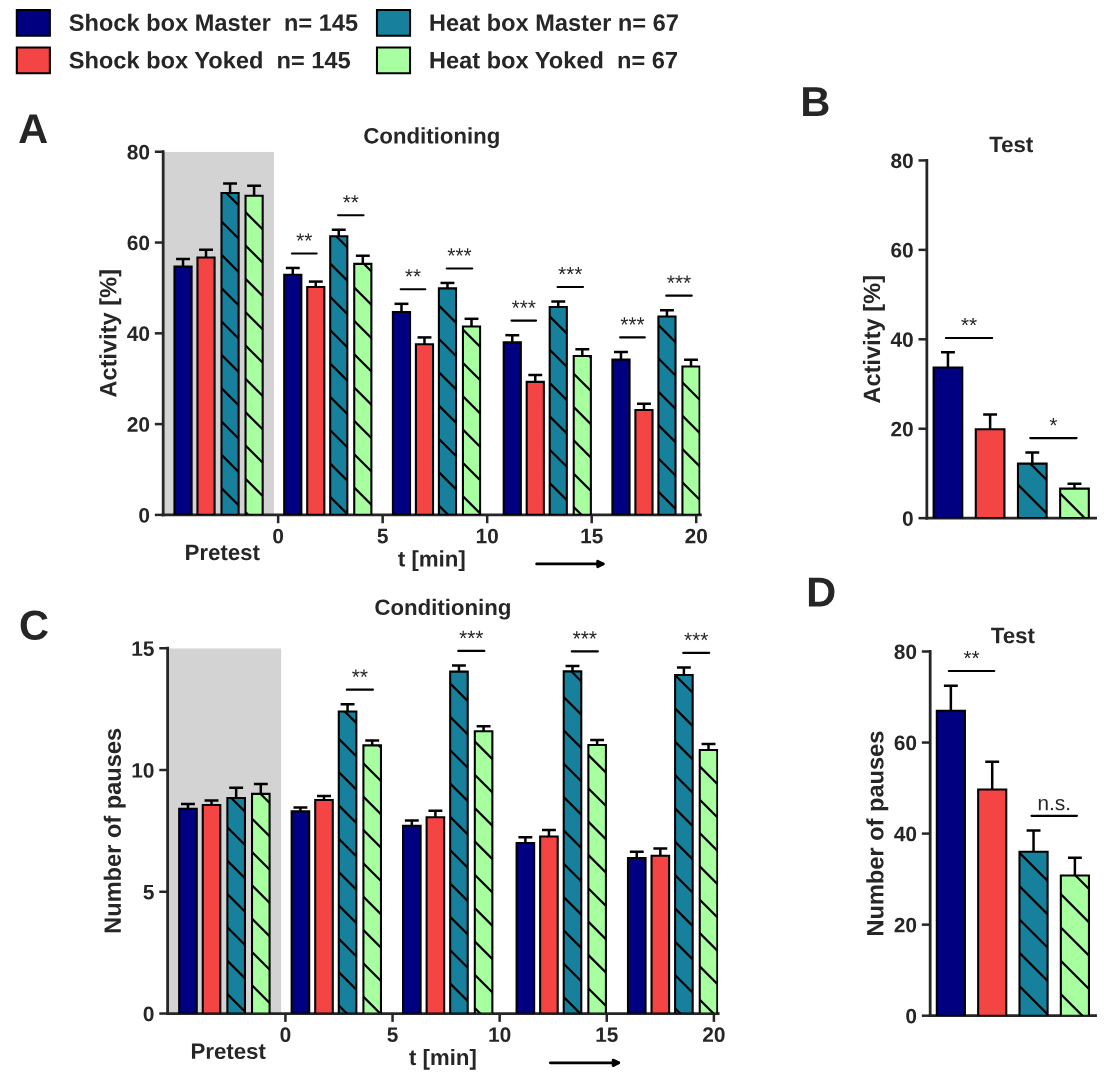 The image size is (1110, 1084). Describe the element at coordinates (554, 22) in the screenshot. I see `legend-label: Heat box Master n= 67` at that location.